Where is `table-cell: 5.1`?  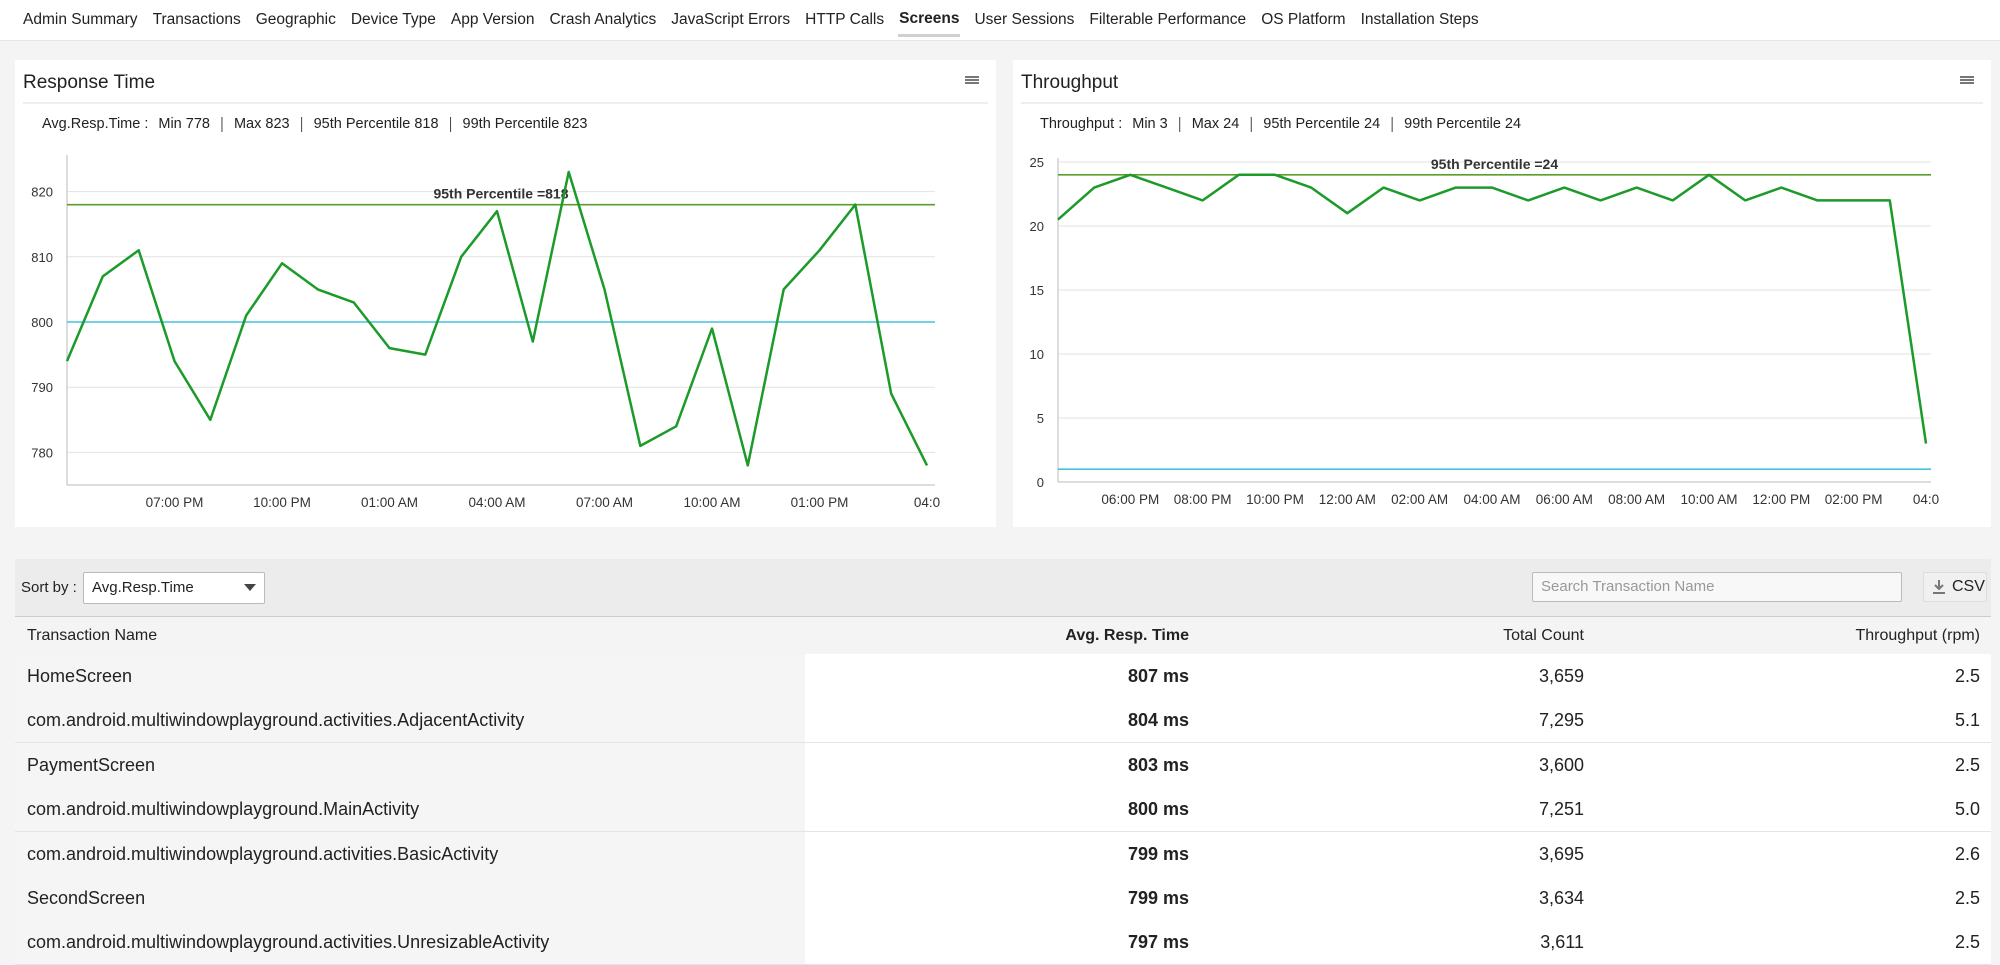 table-cell: 5.1 is located at coordinates (1967, 720).